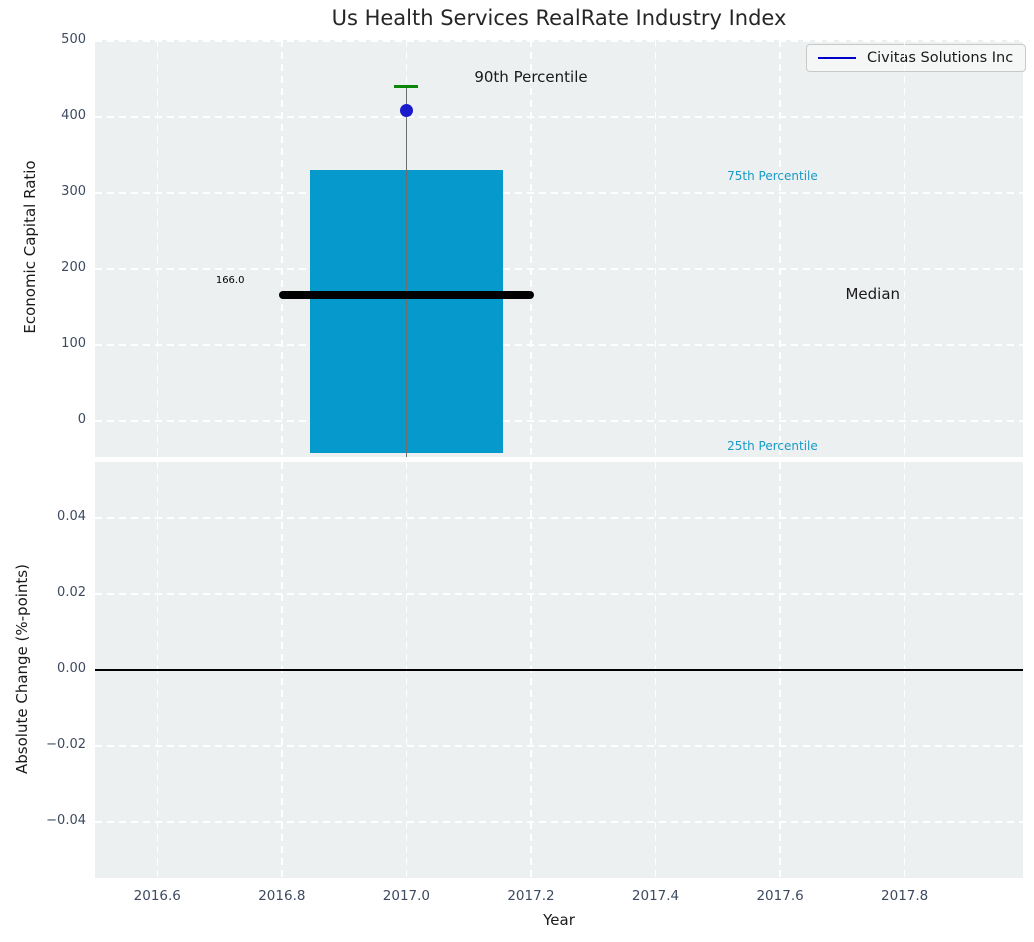  What do you see at coordinates (559, 670) in the screenshot?
I see `zero-line` at bounding box center [559, 670].